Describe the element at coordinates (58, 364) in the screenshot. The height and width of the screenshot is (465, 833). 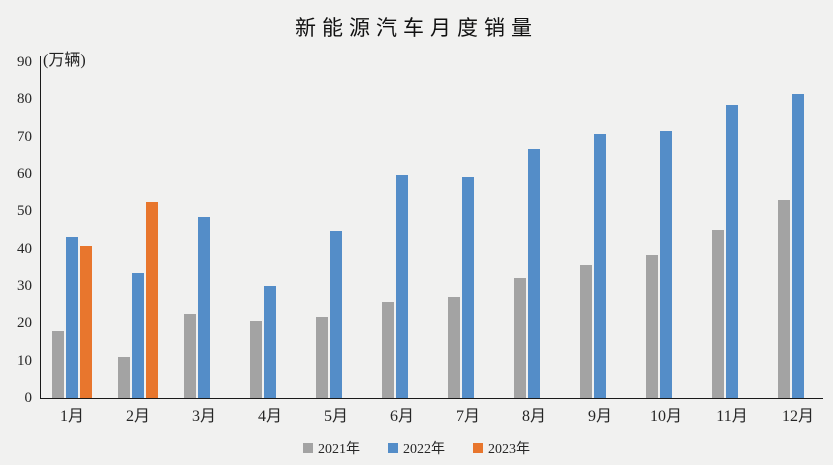
I see `bar-2021年-1月` at that location.